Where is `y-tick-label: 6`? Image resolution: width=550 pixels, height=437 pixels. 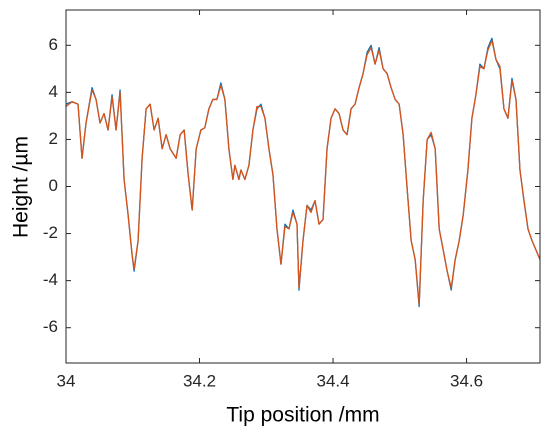 y-tick-label: 6 is located at coordinates (53, 44).